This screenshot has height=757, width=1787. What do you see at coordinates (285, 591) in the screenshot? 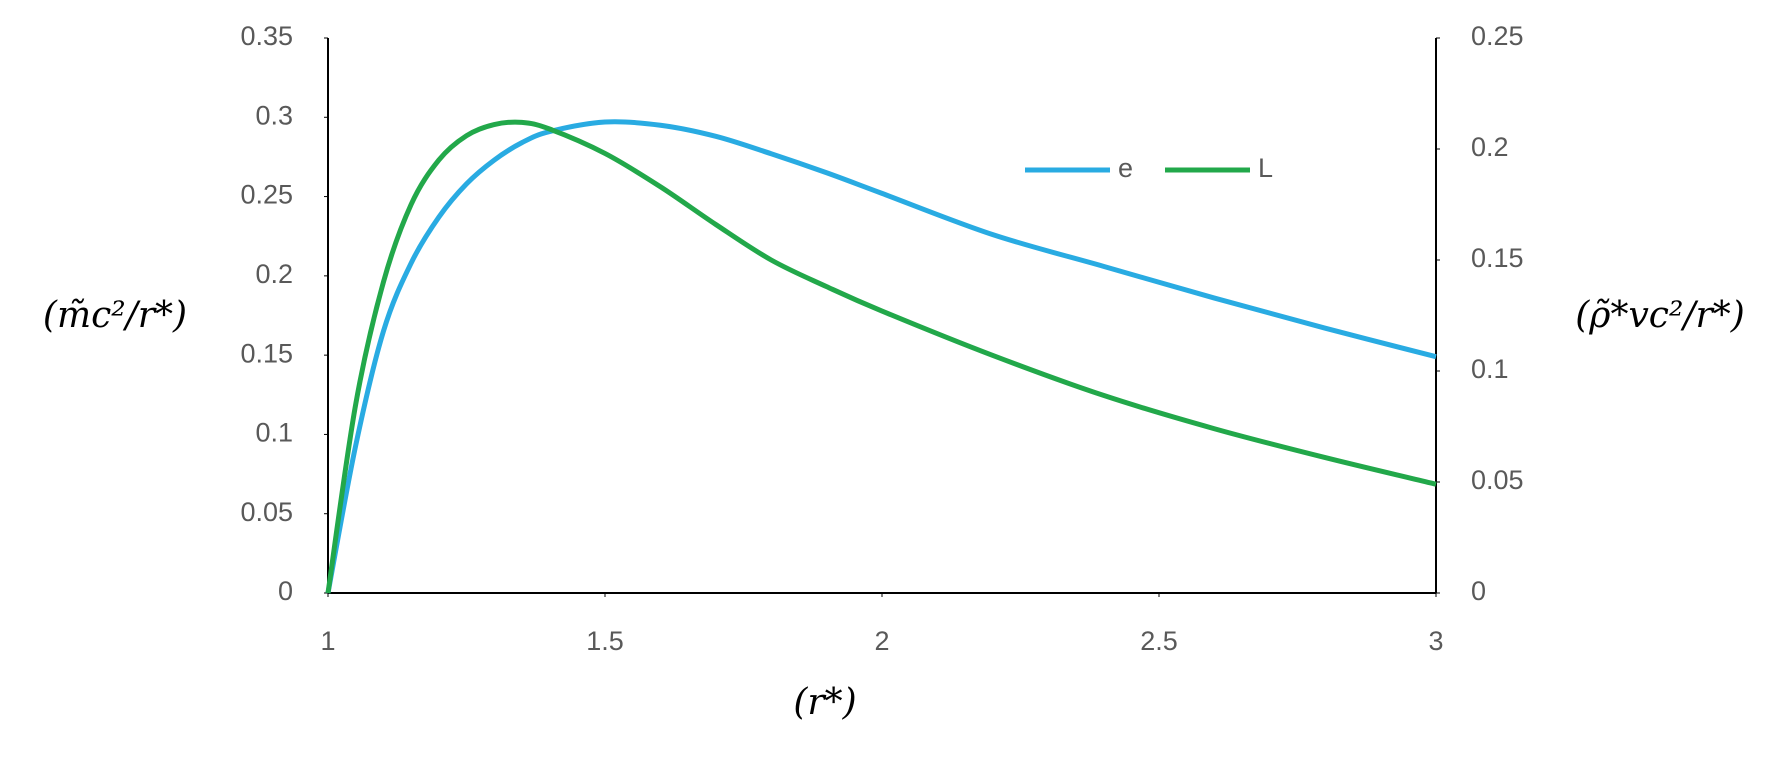
I see `y-tick-label: 0` at bounding box center [285, 591].